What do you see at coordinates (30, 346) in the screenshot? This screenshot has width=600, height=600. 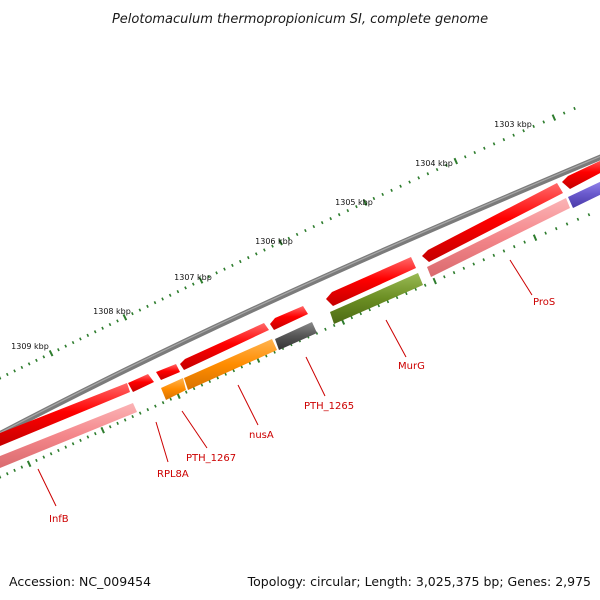 I see `kbp-label-1309: 1309 kbp` at bounding box center [30, 346].